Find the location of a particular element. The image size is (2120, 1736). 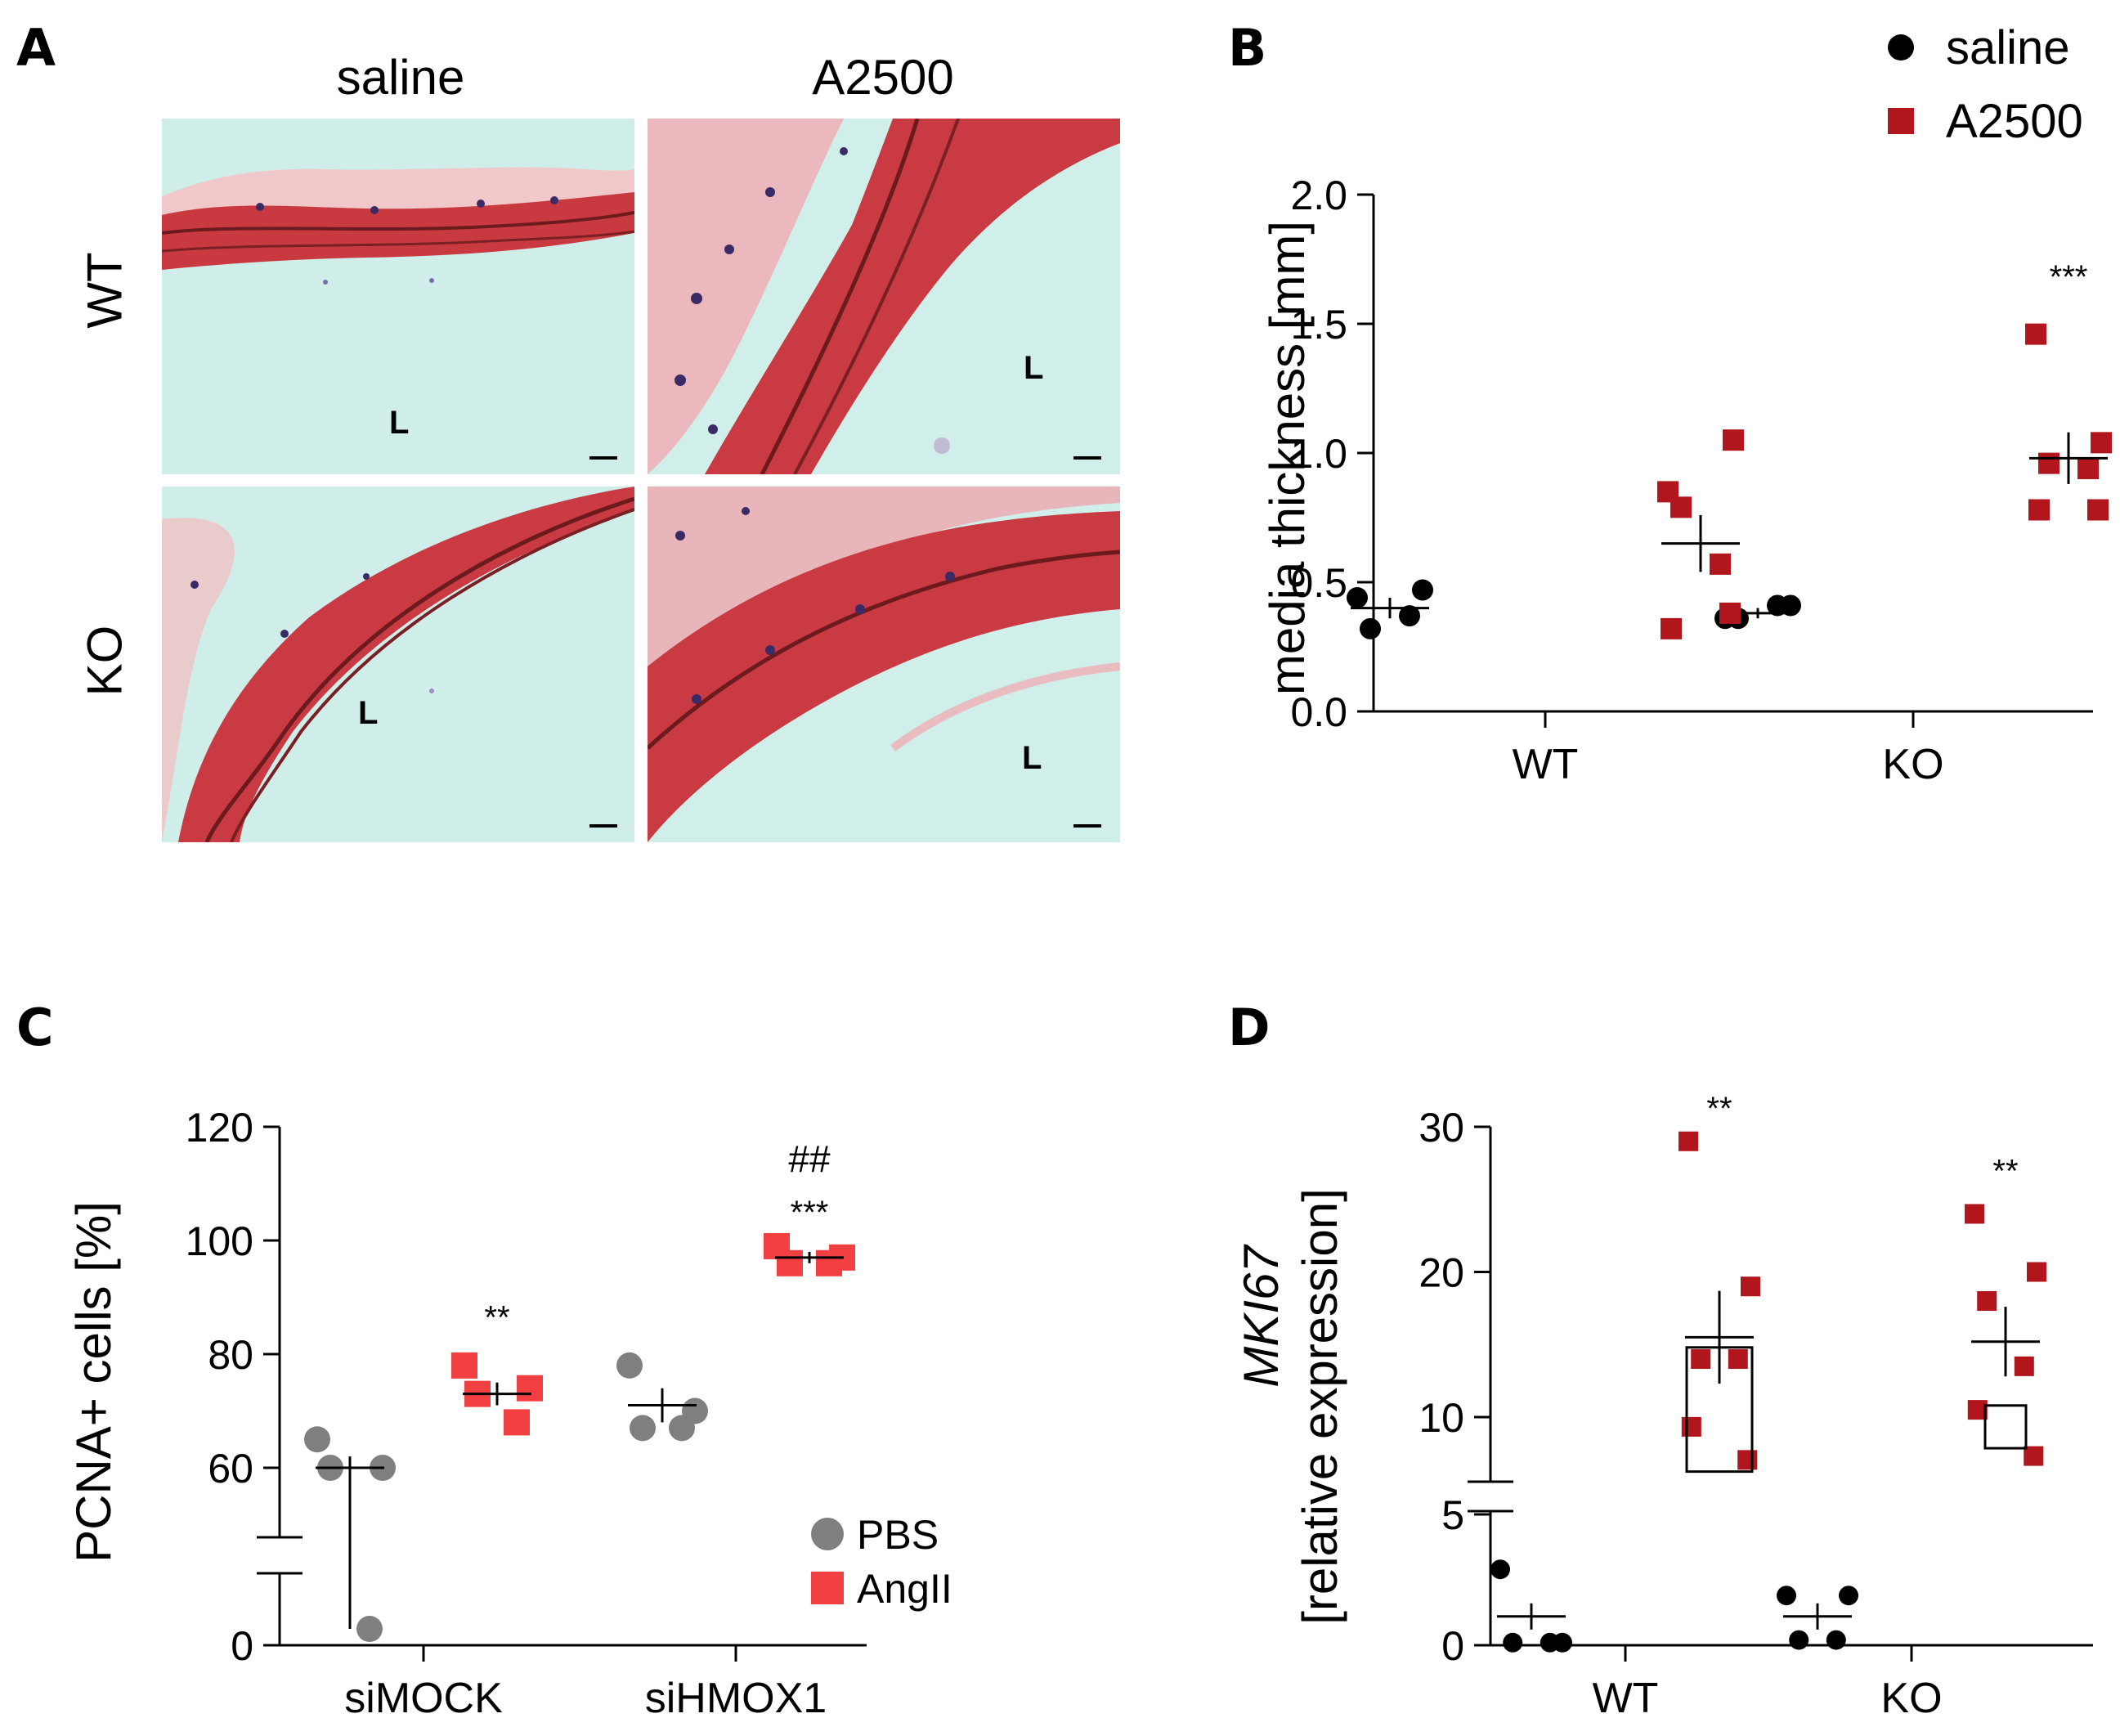

column-label-a2500: A2500 is located at coordinates (883, 77).